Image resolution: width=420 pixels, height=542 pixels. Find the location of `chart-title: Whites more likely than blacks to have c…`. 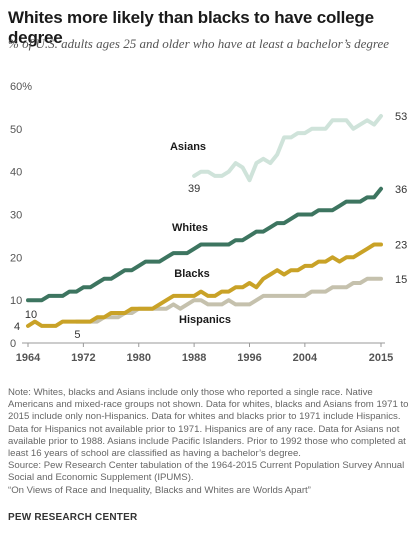

chart-title: Whites more likely than blacks to have c… is located at coordinates (191, 27).